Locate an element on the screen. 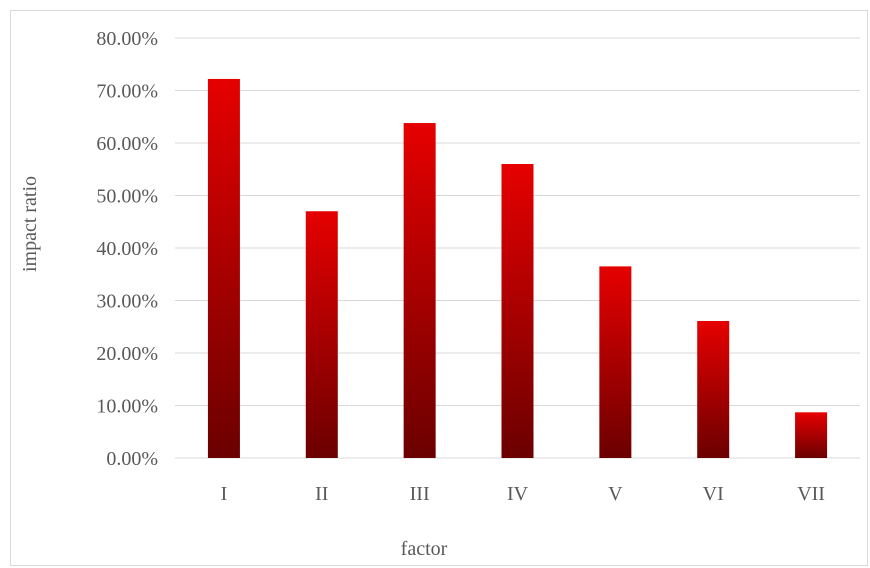 The image size is (870, 568). y-tick-label: 40.00% is located at coordinates (127, 249).